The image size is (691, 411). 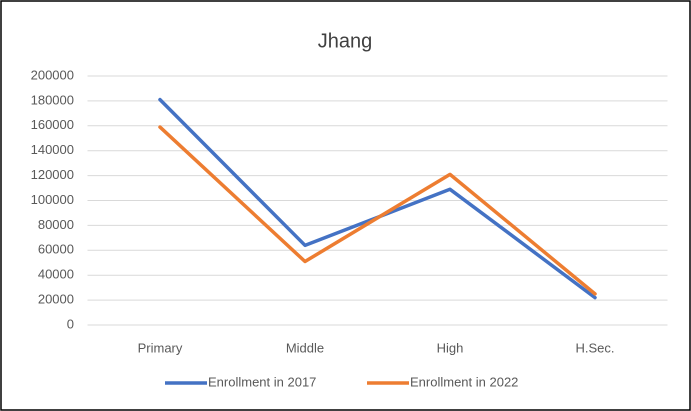 I want to click on y-tick-label: 120000, so click(x=52, y=174).